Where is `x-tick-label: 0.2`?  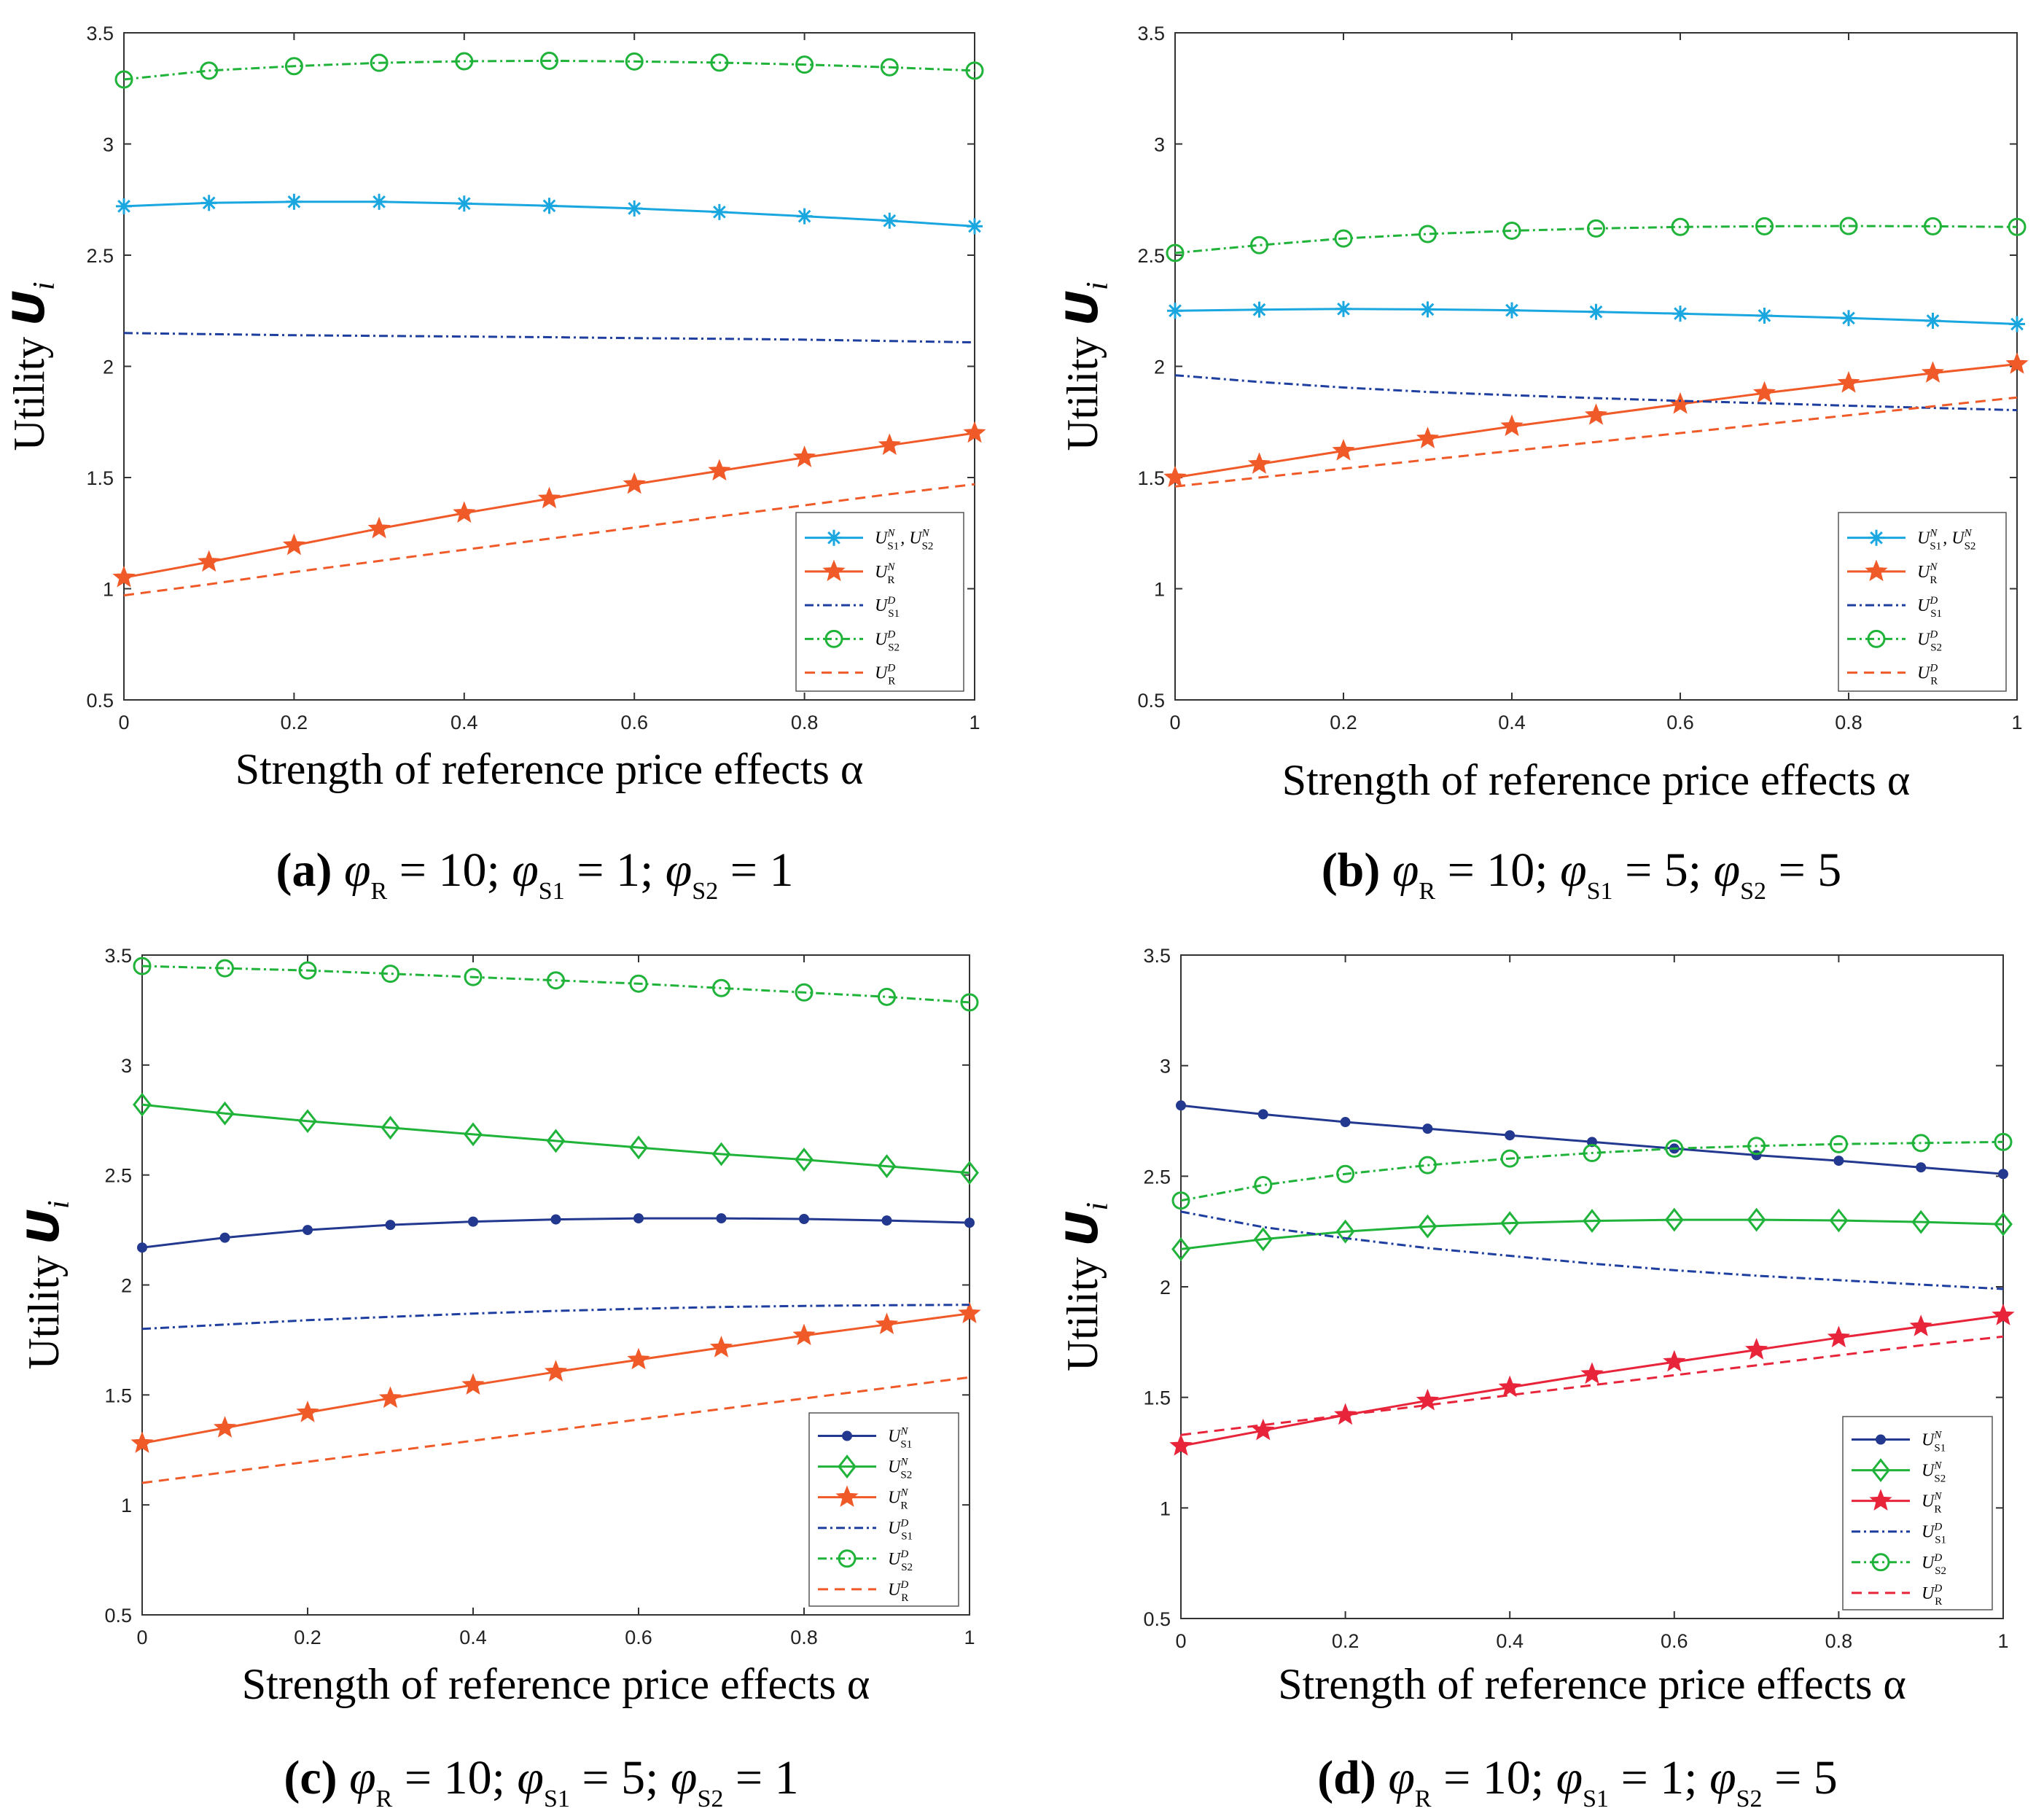 x-tick-label: 0.2 is located at coordinates (1343, 723).